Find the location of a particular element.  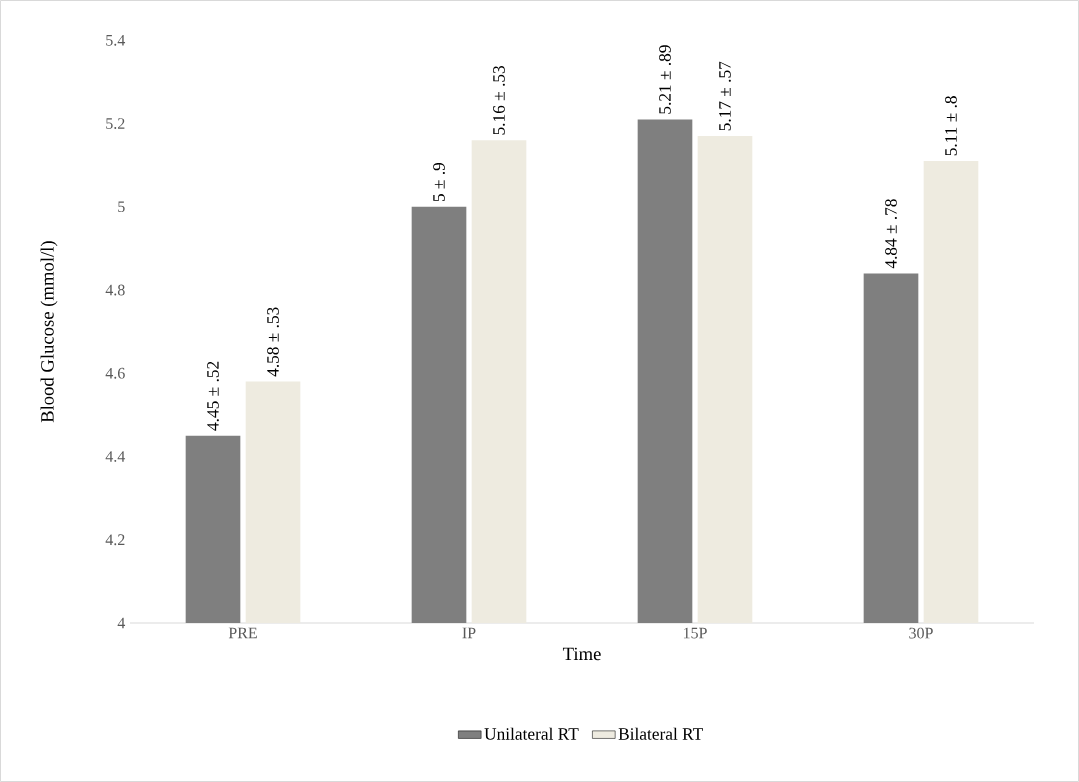

y-tick-label: 5.4 is located at coordinates (116, 40).